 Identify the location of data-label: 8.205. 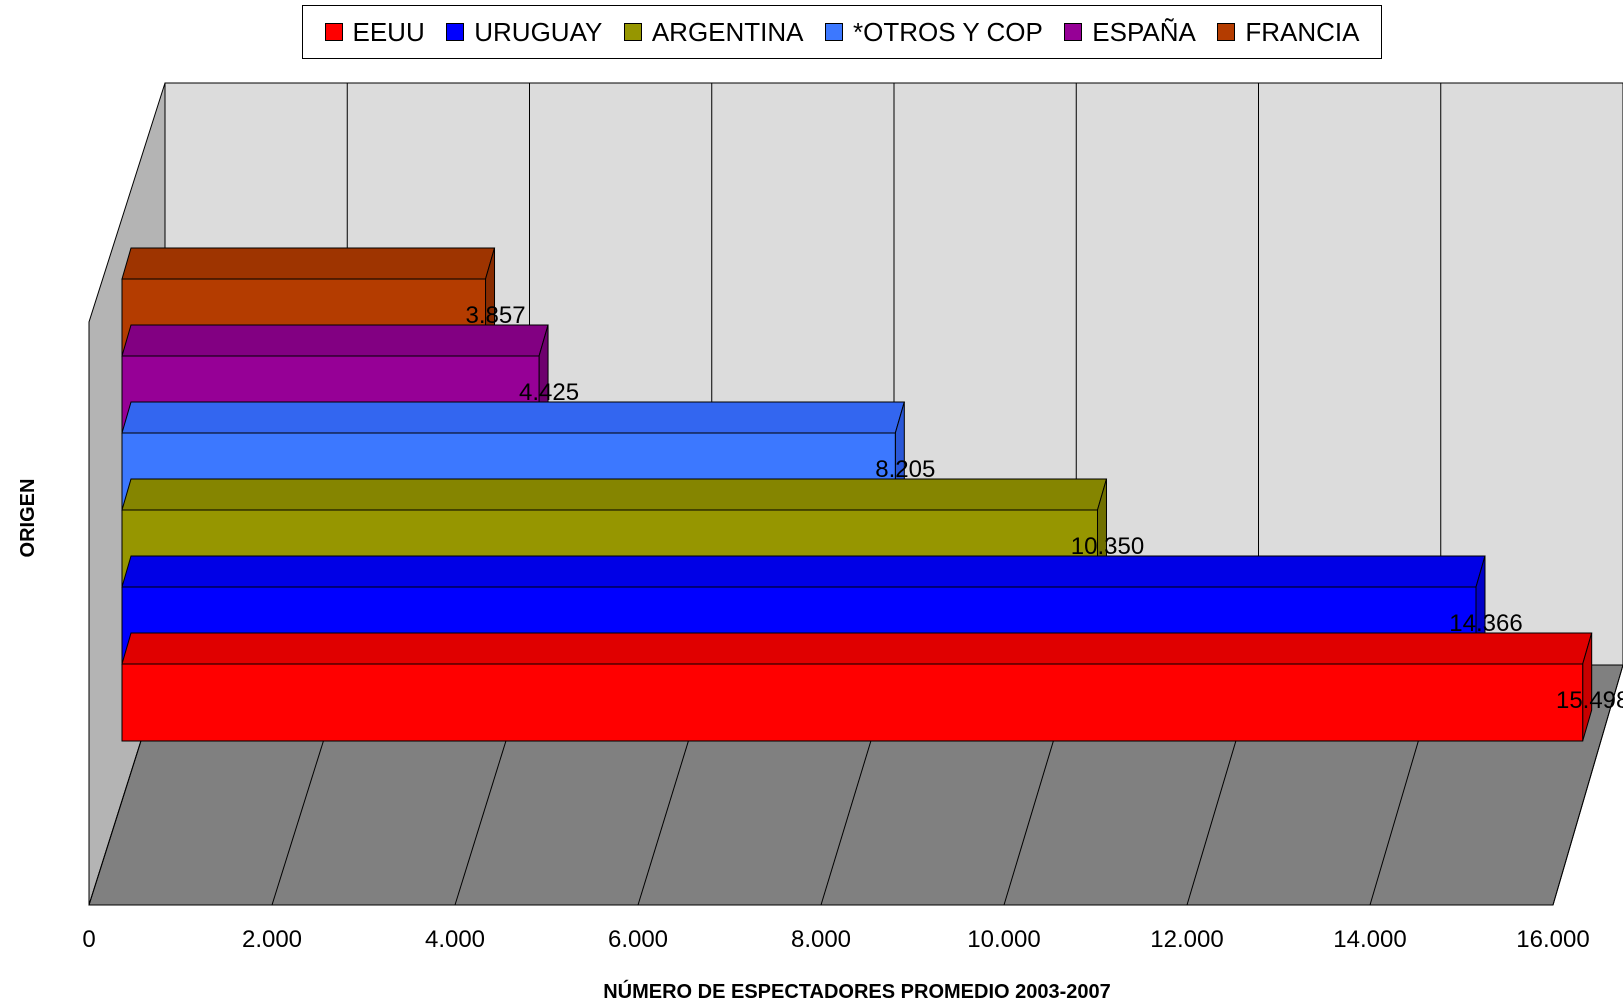
(905, 469).